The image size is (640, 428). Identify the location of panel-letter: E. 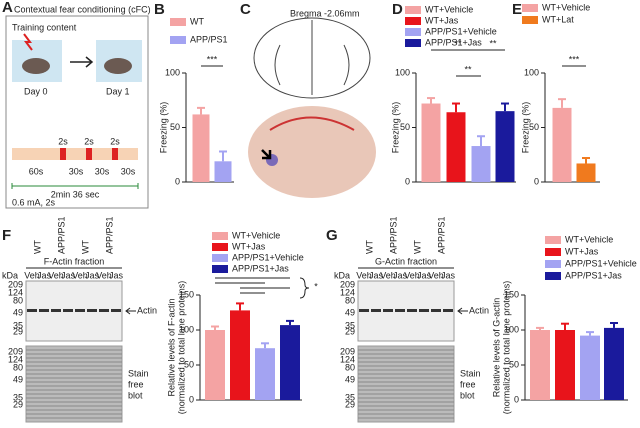
(517, 9).